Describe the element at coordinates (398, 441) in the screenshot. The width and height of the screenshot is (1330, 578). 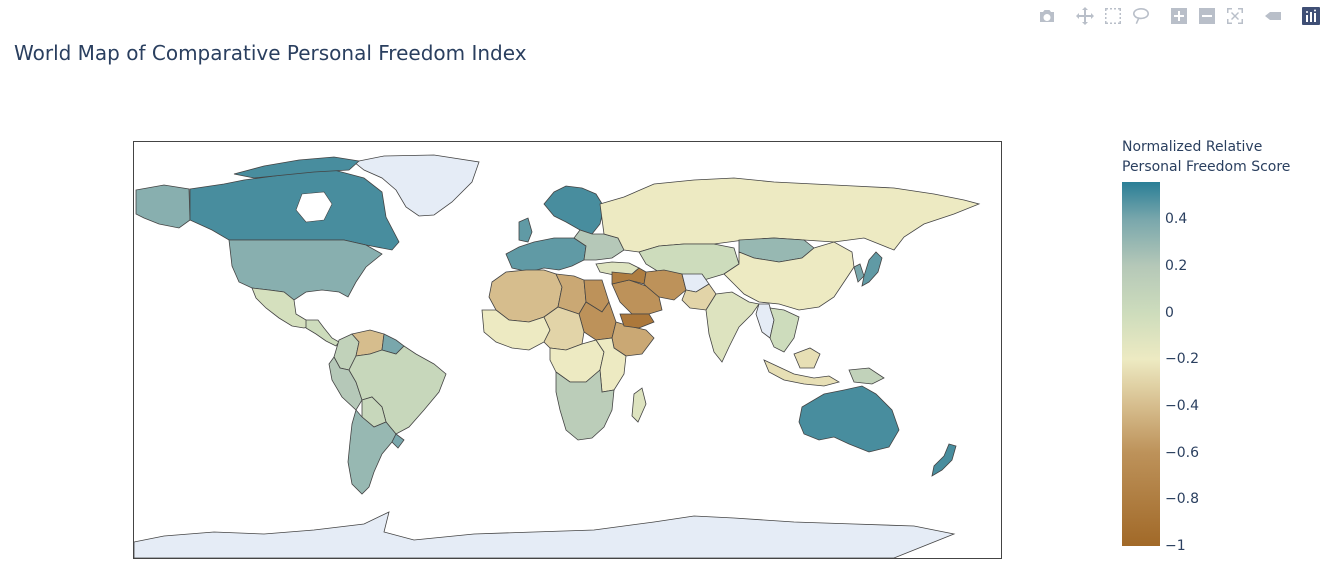
I see `region-uruguay` at that location.